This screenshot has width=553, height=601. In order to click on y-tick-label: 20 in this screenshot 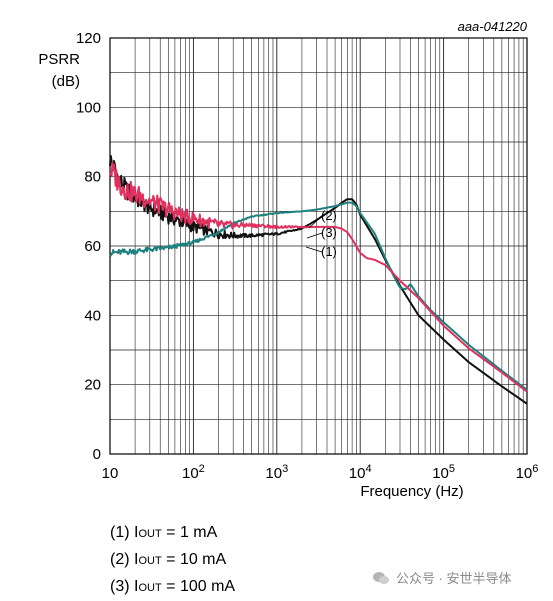, I will do `click(92, 385)`.